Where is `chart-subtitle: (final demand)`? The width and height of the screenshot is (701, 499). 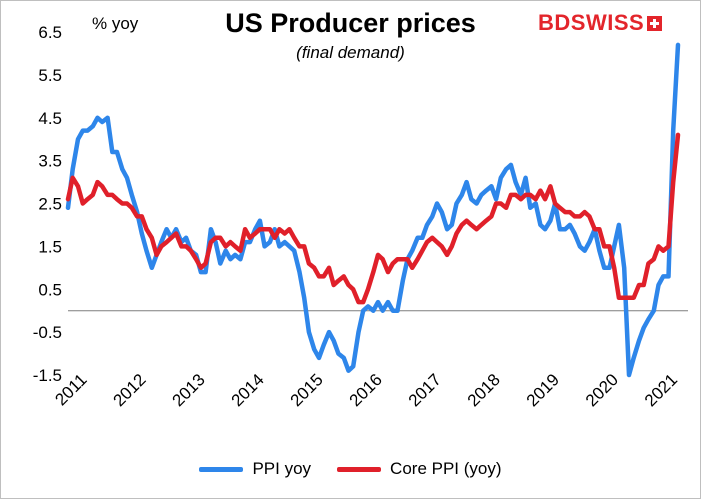
chart-subtitle: (final demand) is located at coordinates (350, 52).